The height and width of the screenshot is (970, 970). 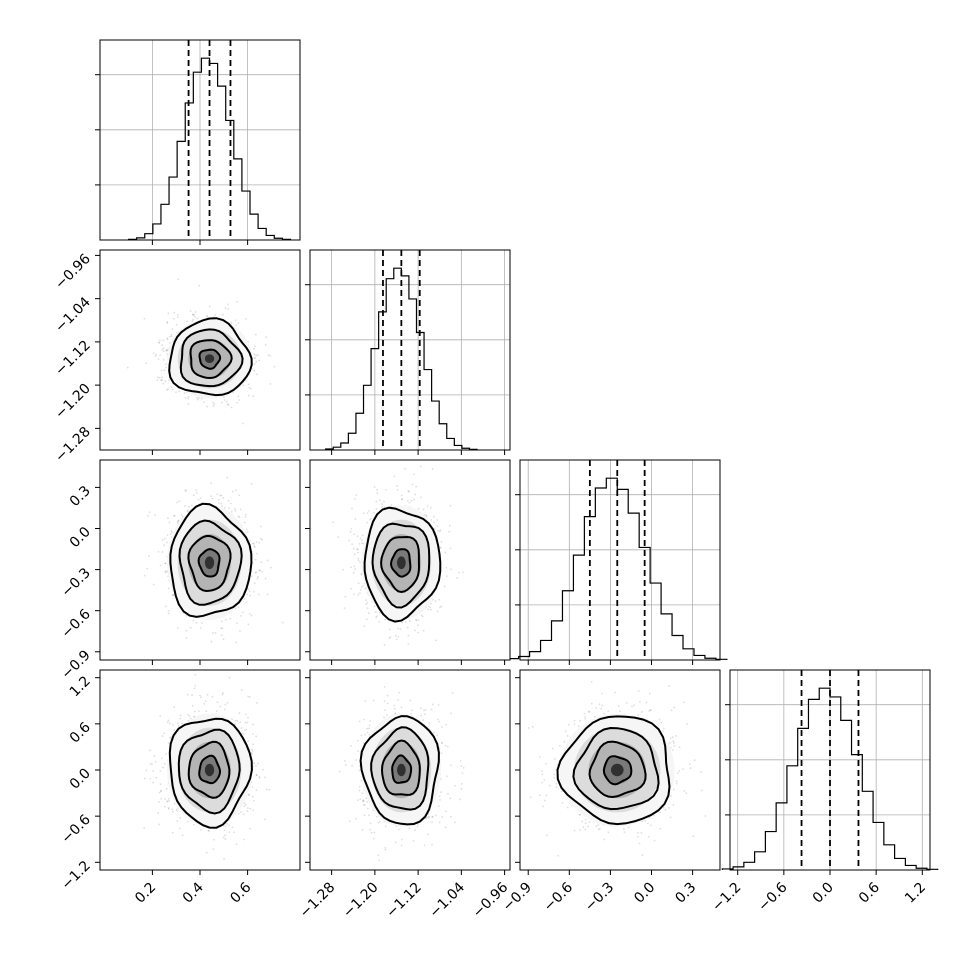 What do you see at coordinates (75, 664) in the screenshot?
I see `y-tick-label-p2: −0.9` at bounding box center [75, 664].